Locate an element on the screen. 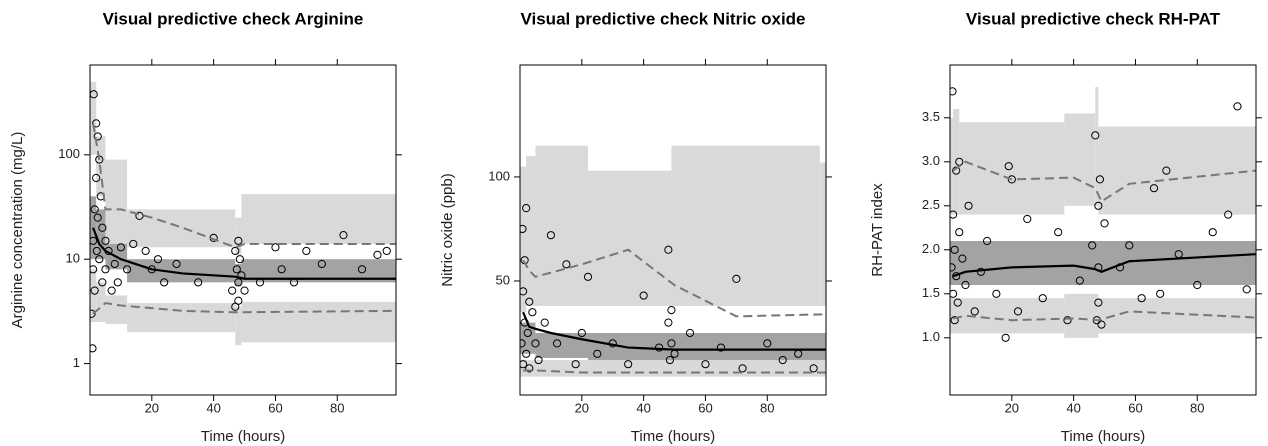 The width and height of the screenshot is (1268, 446). y-tick-label: 3.5 is located at coordinates (931, 116).